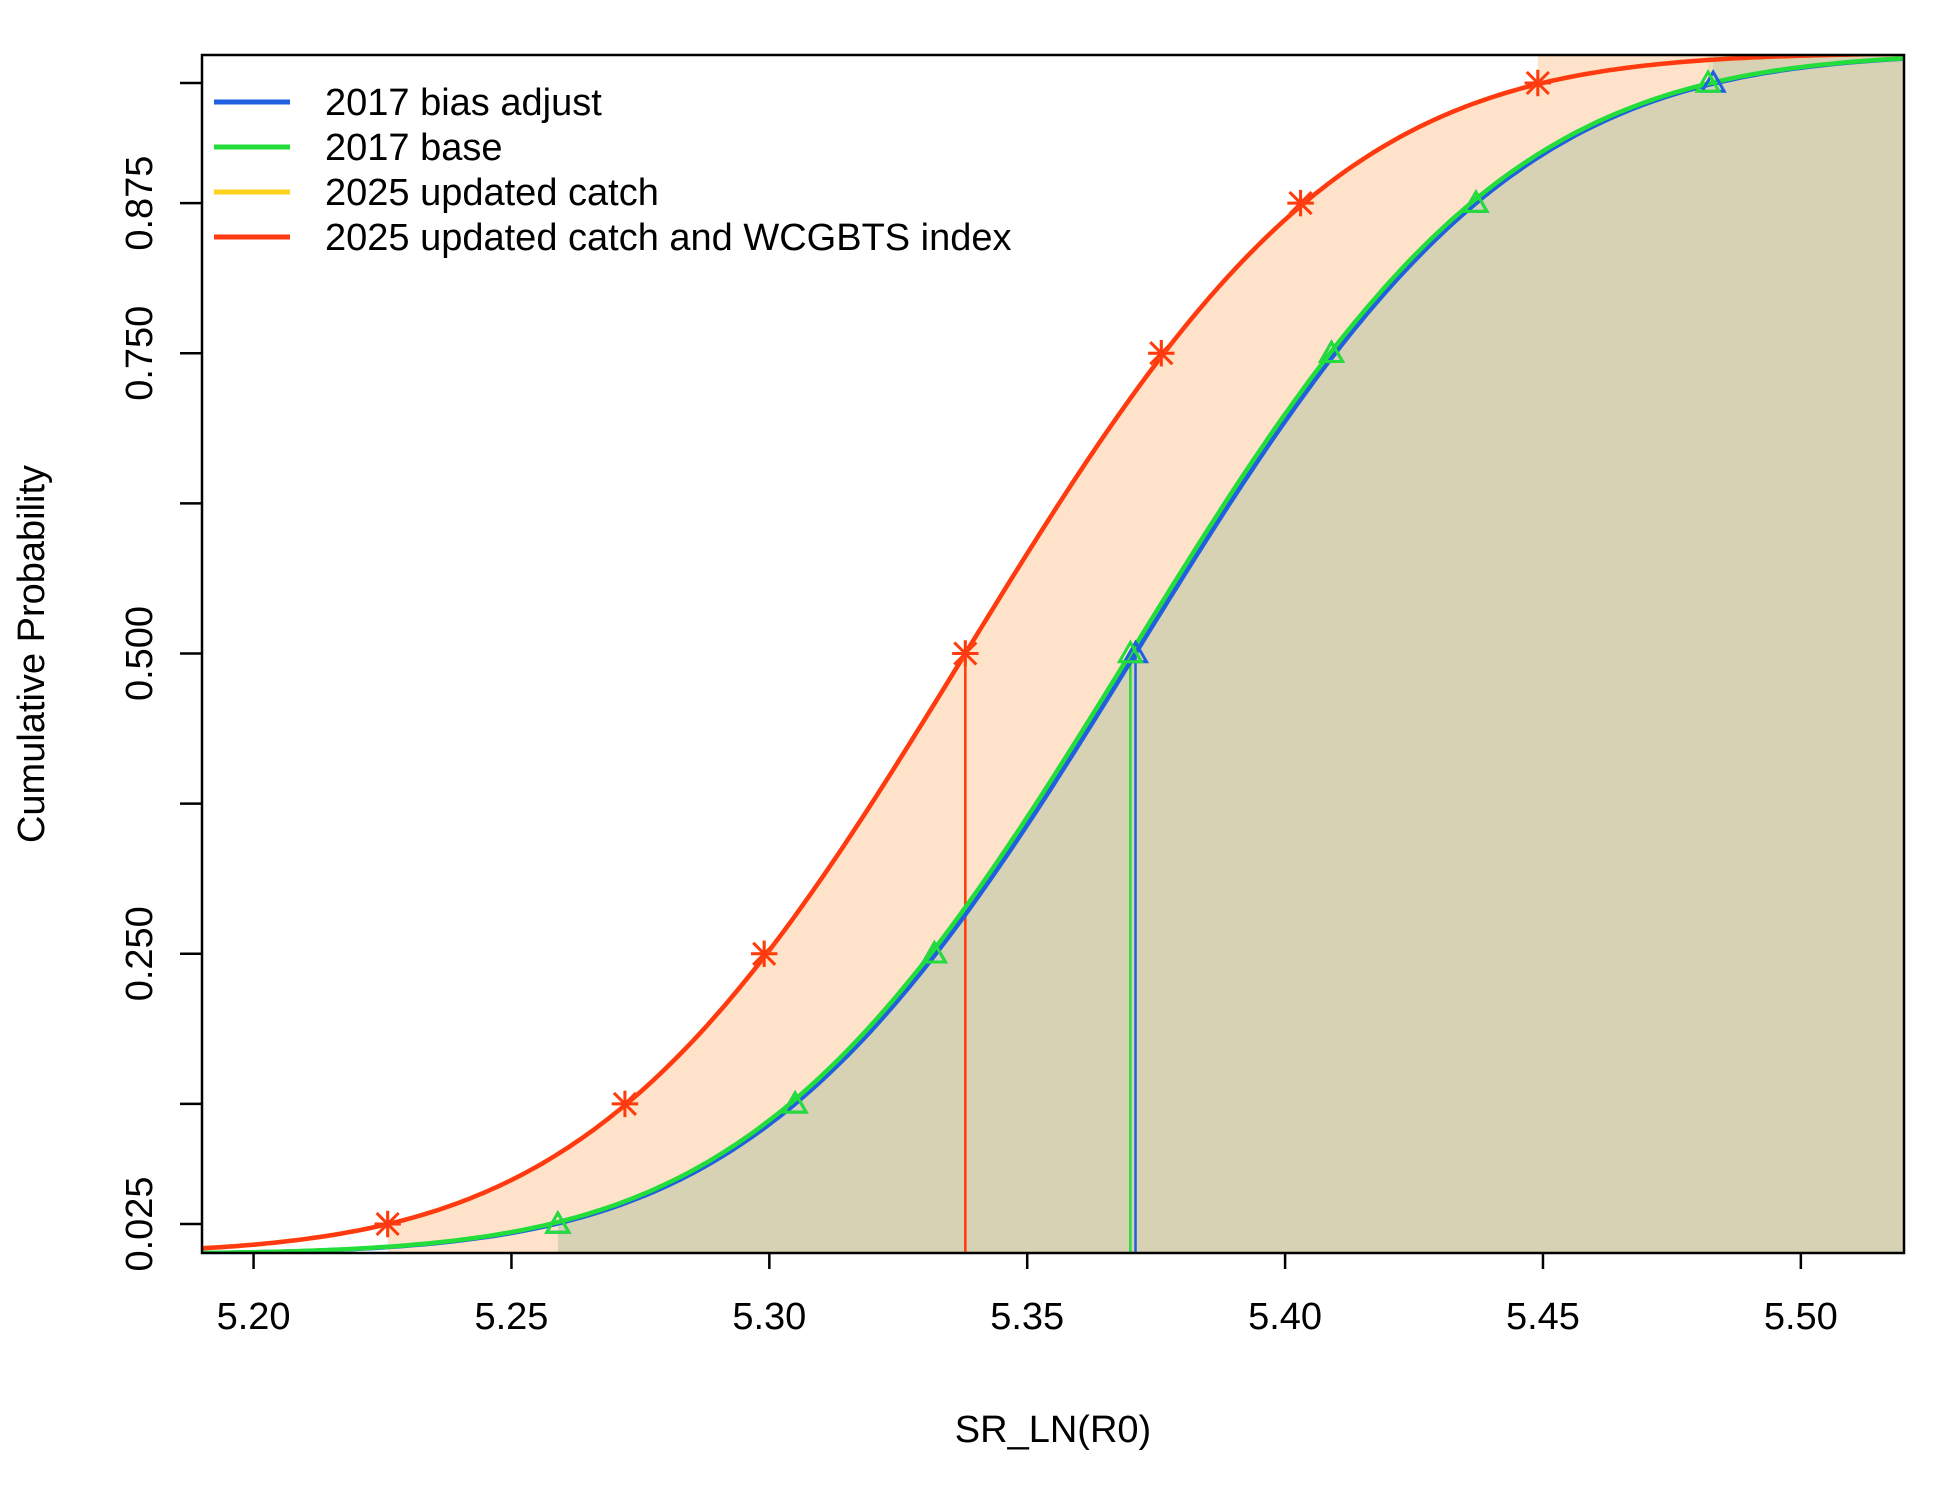  Describe the element at coordinates (1053, 1430) in the screenshot. I see `x-axis-title: SR_LN(R0)` at that location.